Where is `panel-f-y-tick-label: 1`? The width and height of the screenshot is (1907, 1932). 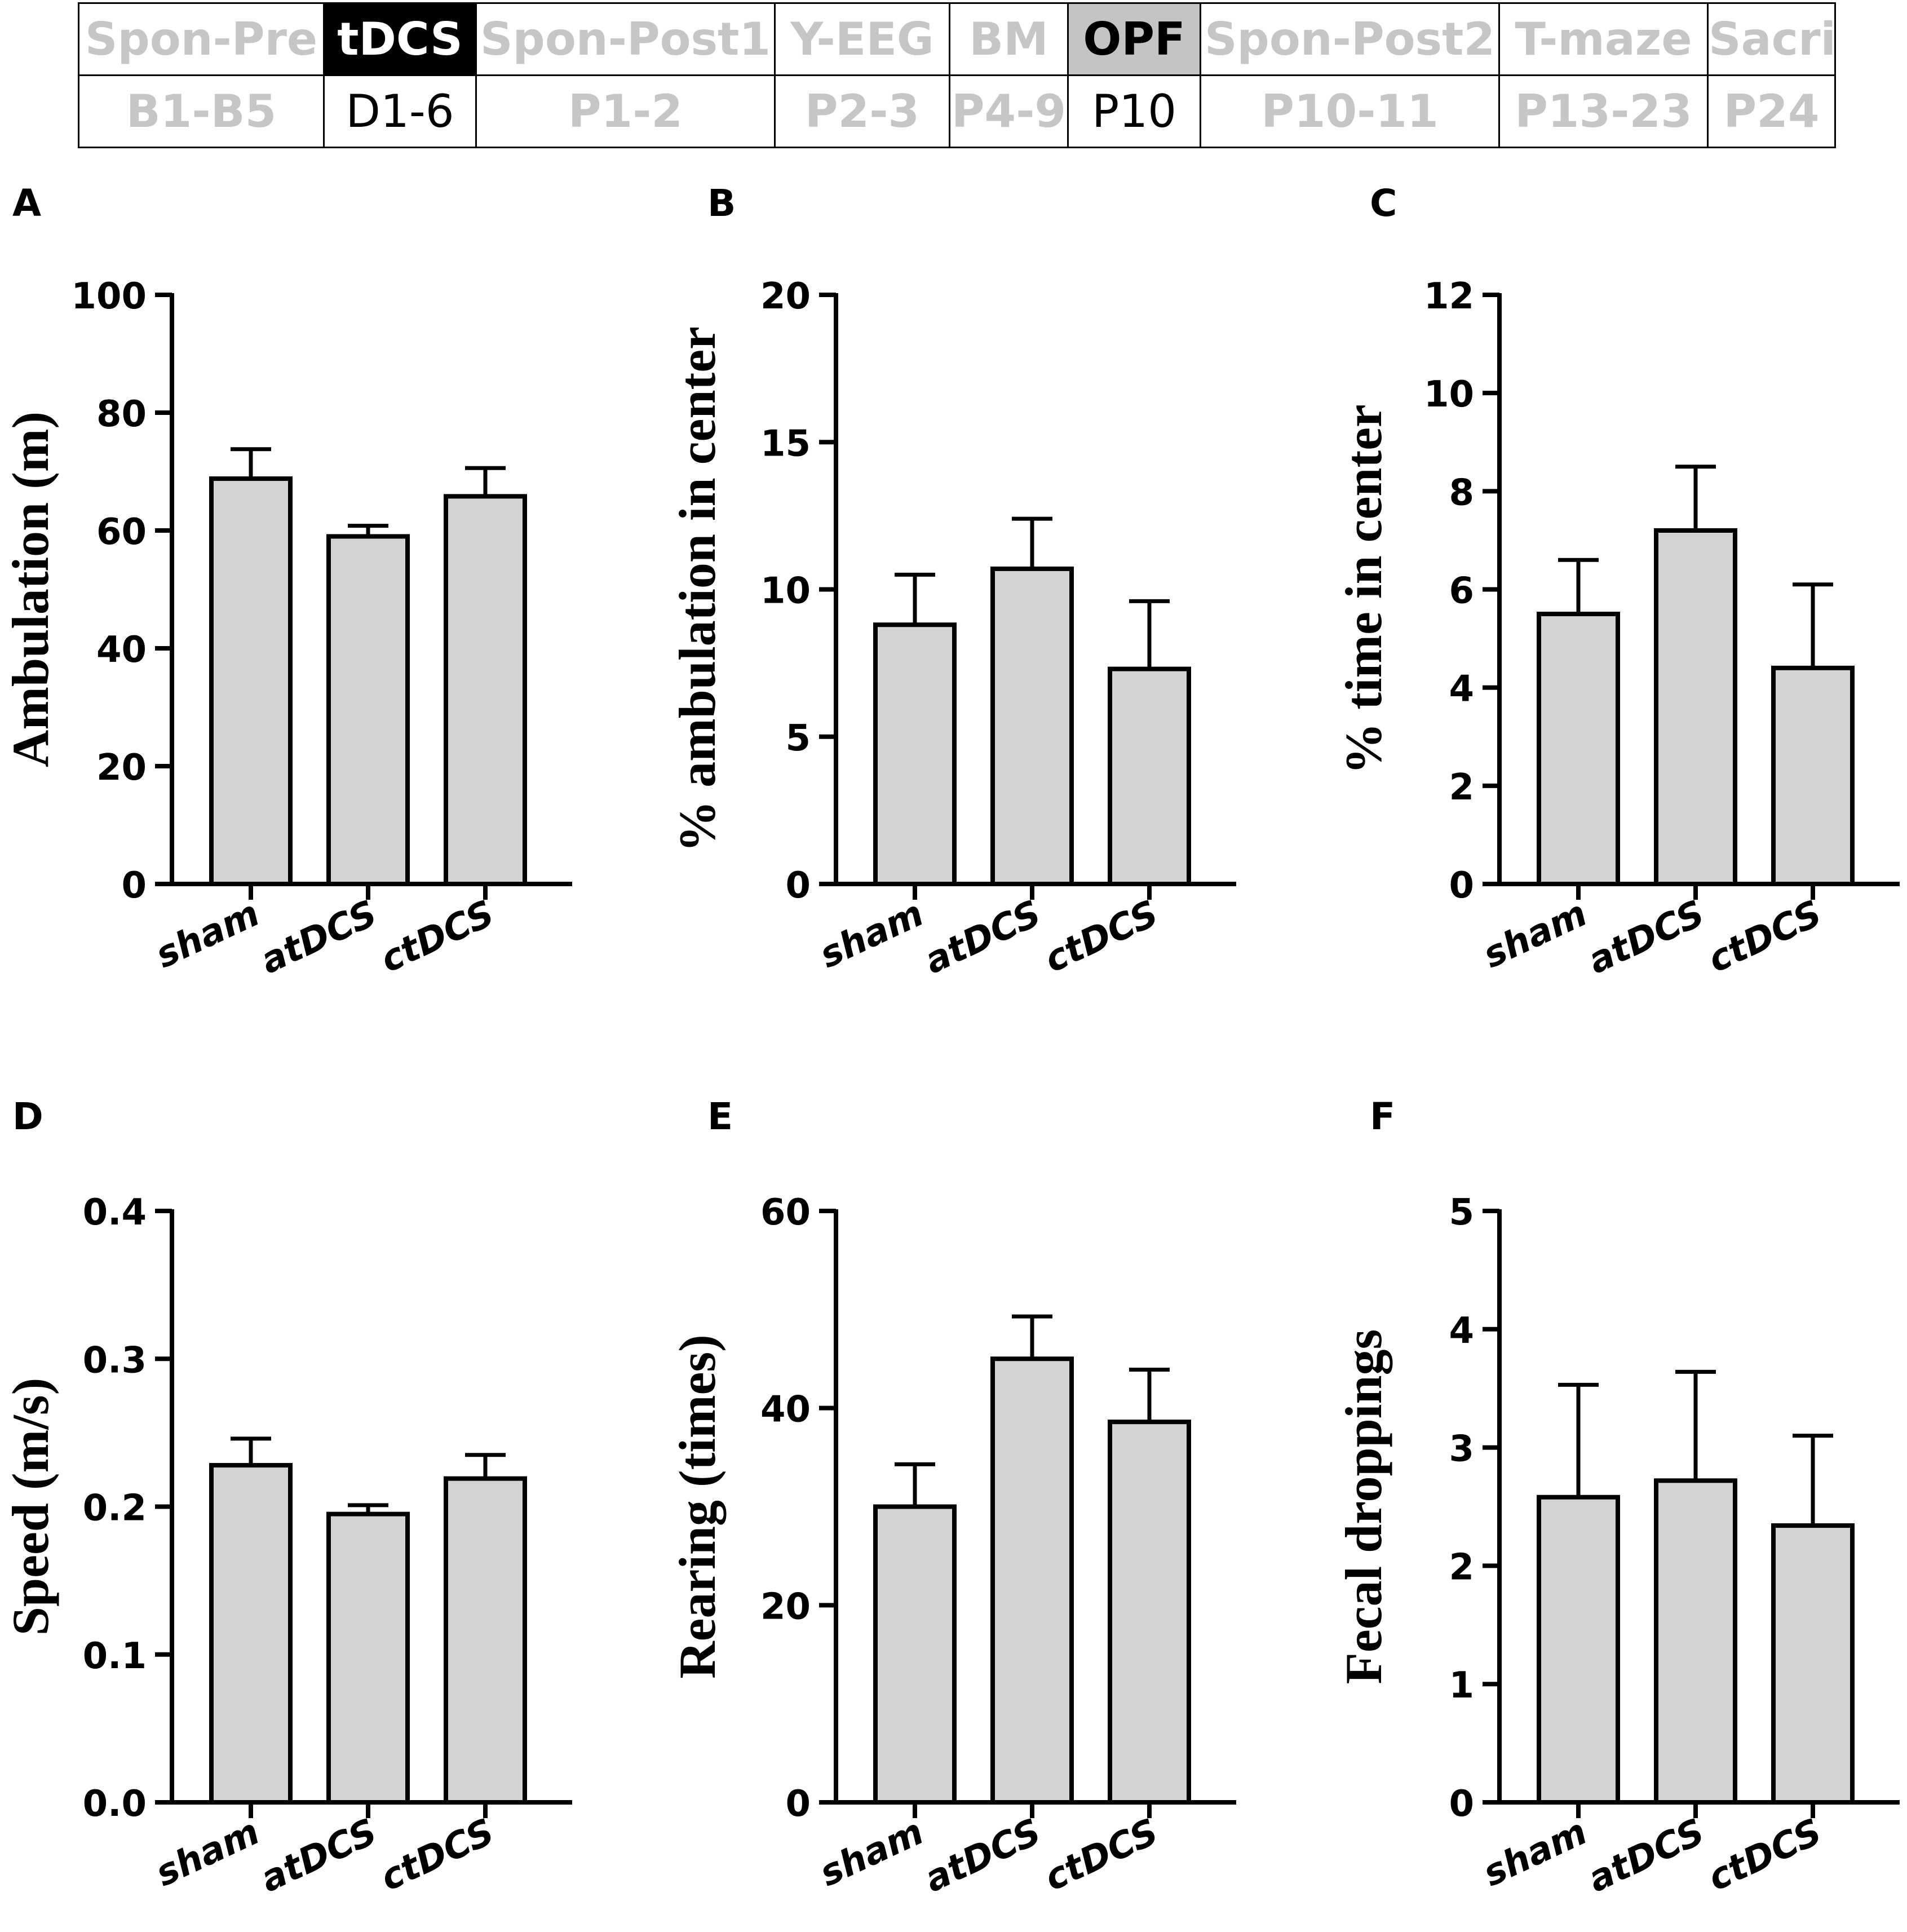
panel-f-y-tick-label: 1 is located at coordinates (1461, 1685).